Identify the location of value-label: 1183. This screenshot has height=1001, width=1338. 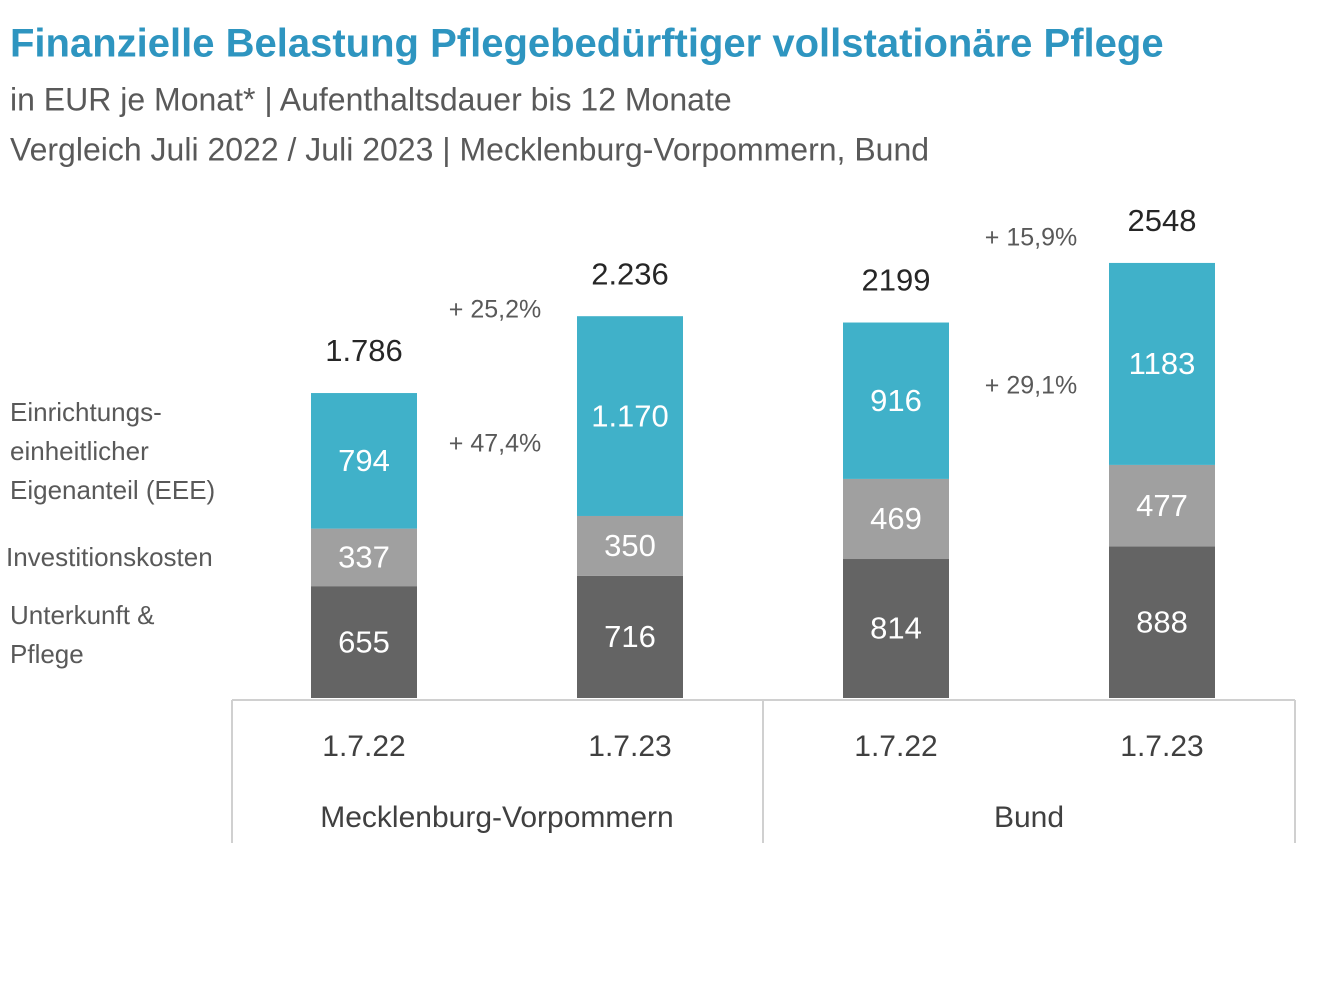
(1162, 363).